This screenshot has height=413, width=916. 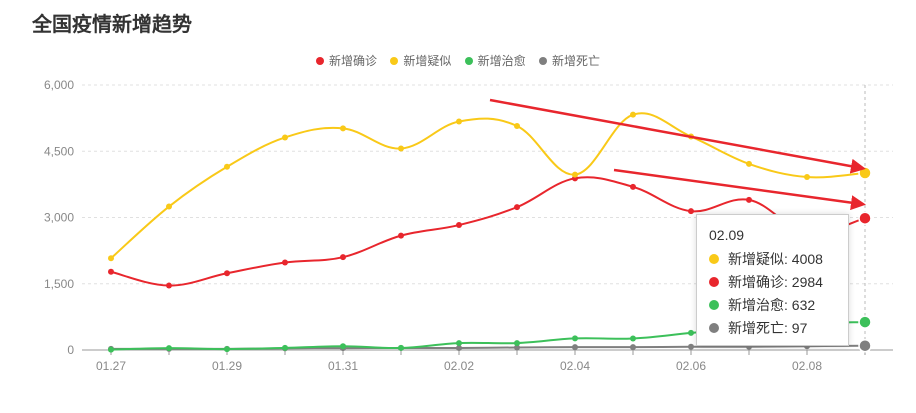 What do you see at coordinates (772, 304) in the screenshot?
I see `tooltip-row-label: 新增治愈: 632` at bounding box center [772, 304].